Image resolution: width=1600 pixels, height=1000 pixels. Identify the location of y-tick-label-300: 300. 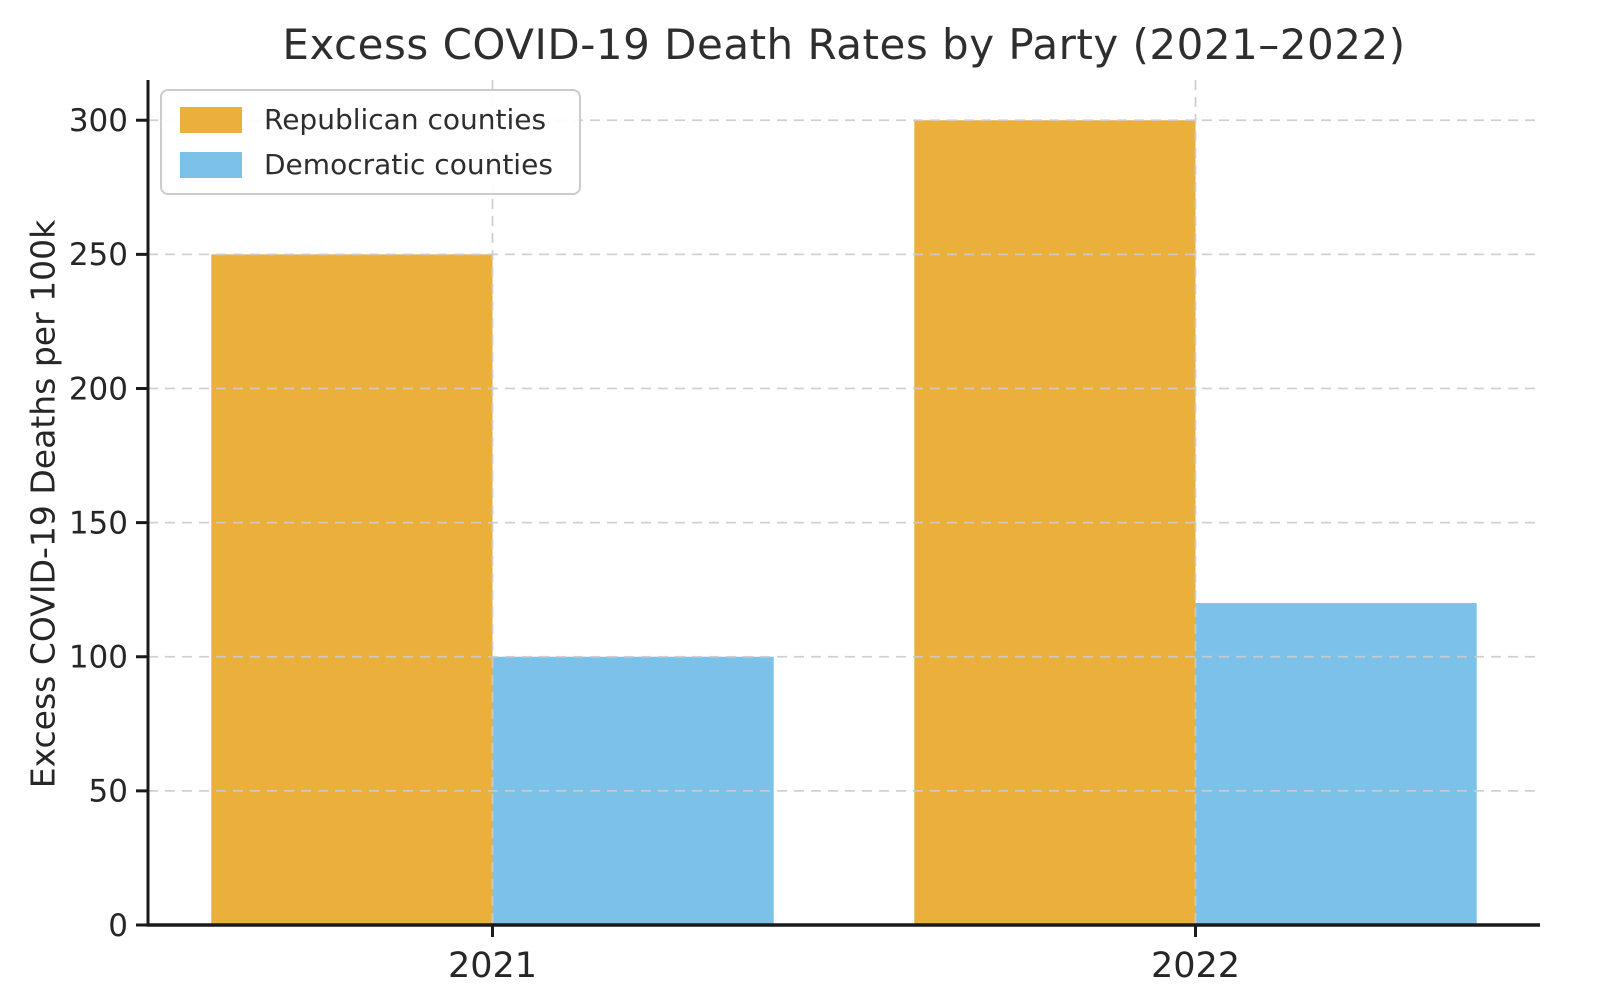
(98, 121).